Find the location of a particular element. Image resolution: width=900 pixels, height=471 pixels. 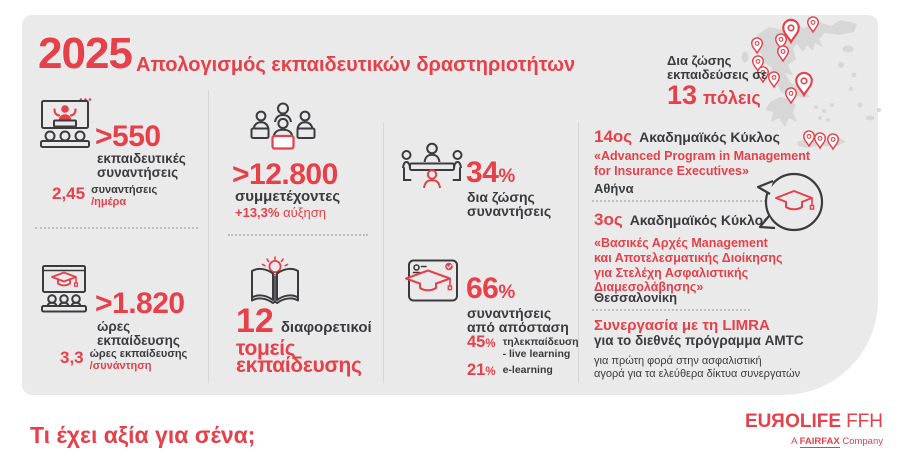

graduation-speech-bubble-icon is located at coordinates (790, 202).